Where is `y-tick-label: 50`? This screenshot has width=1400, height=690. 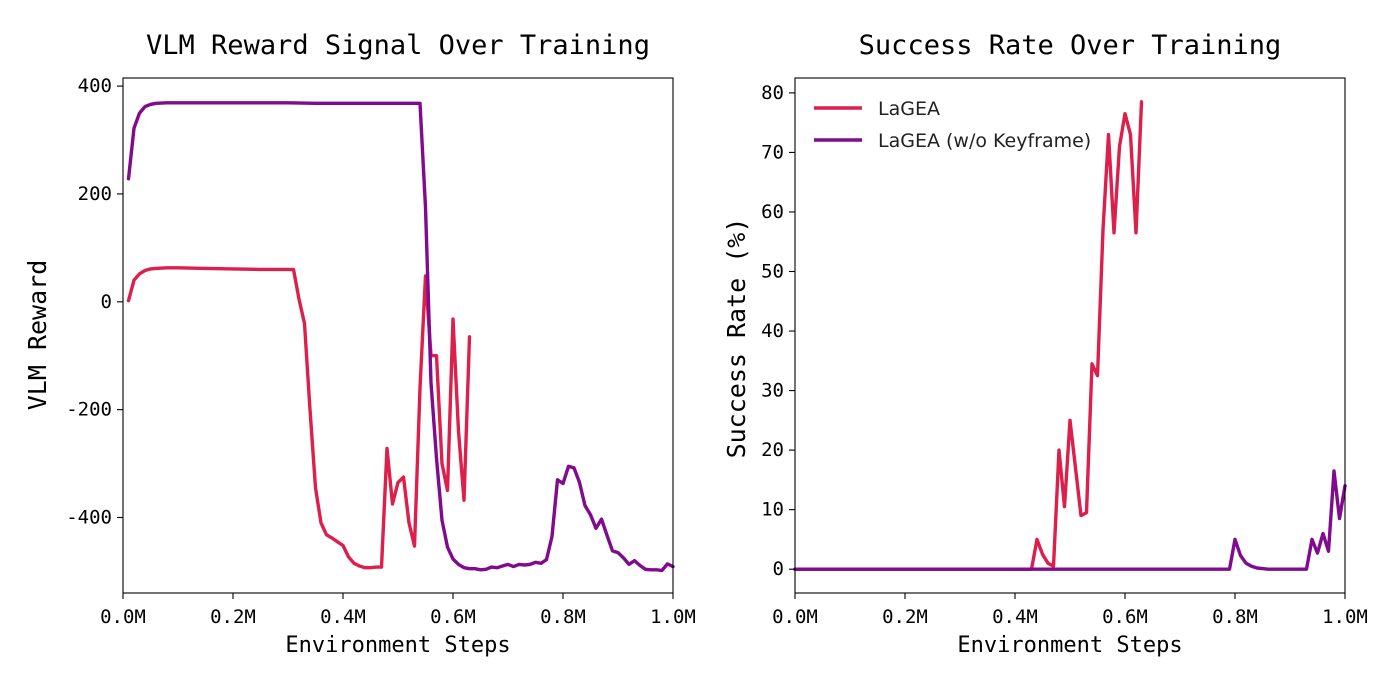
y-tick-label: 50 is located at coordinates (772, 271).